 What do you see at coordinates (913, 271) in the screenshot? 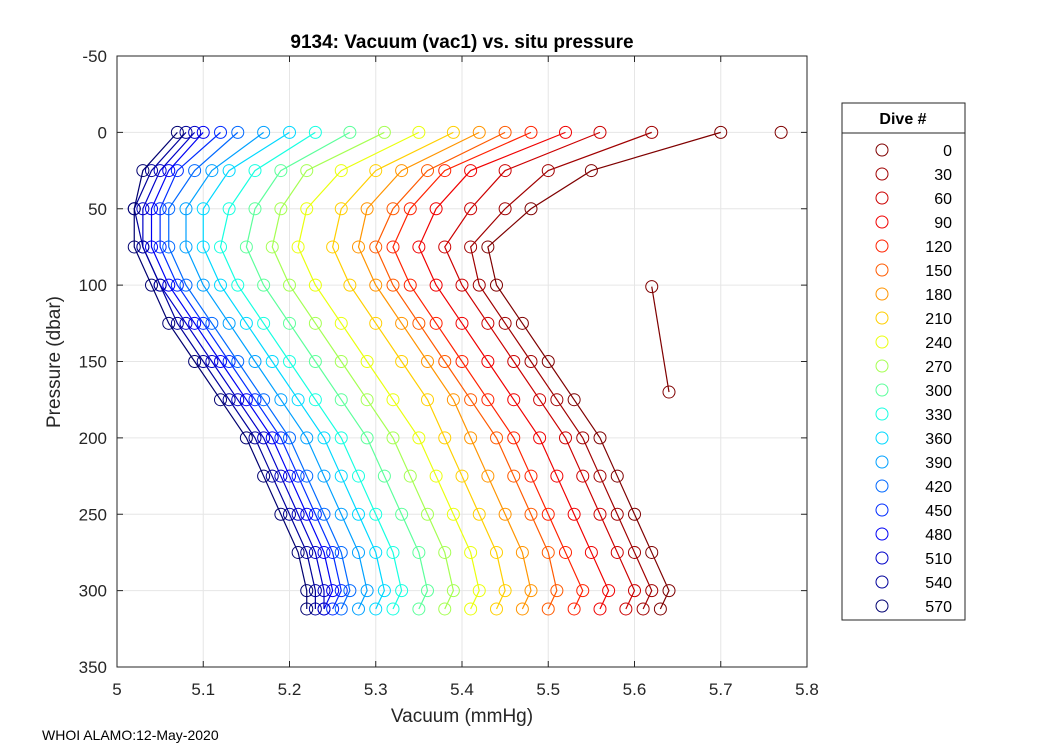
I see `legend-entry: 150` at bounding box center [913, 271].